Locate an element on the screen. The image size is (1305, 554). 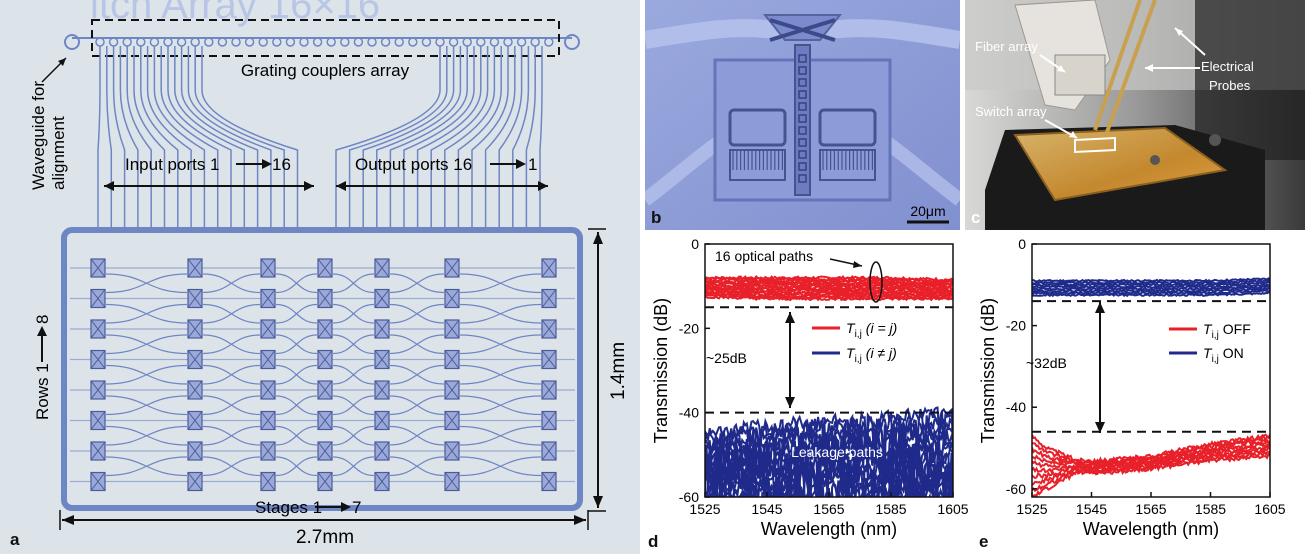
annot-gap-d: ~25dB is located at coordinates (726, 358).